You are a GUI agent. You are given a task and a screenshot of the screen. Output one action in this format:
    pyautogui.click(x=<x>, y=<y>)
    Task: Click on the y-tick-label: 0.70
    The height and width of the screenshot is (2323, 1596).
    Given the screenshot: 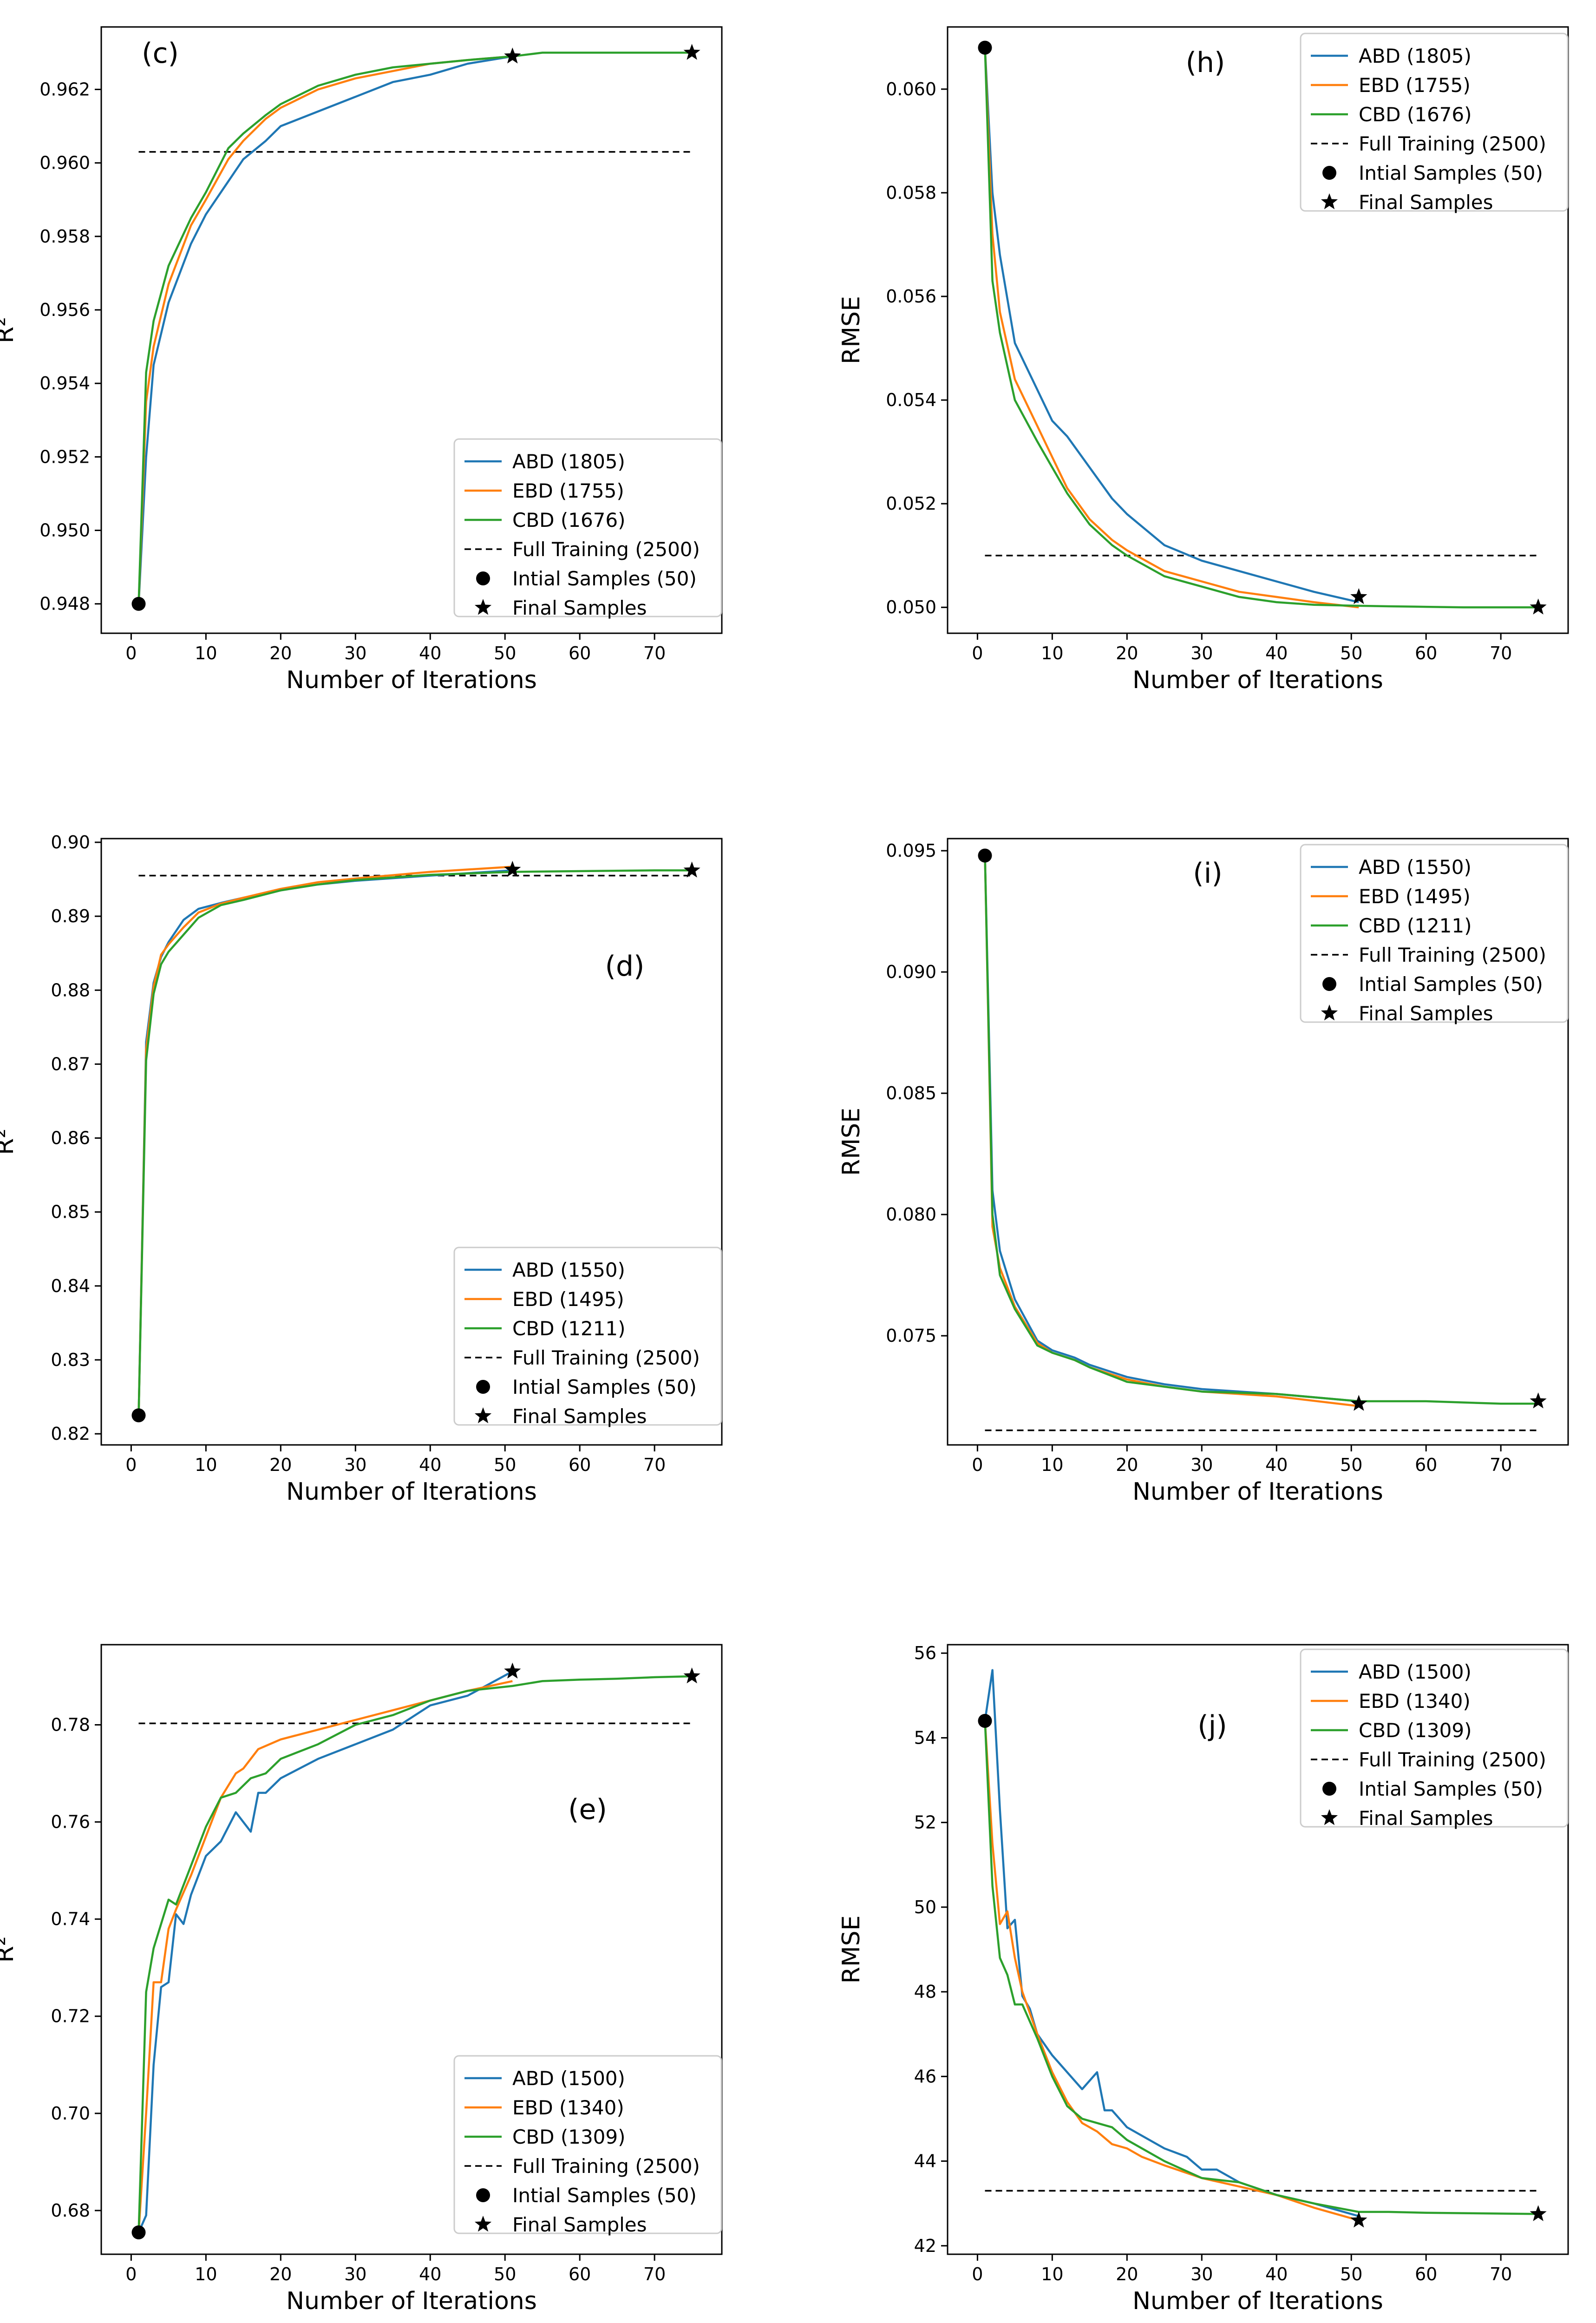 What is the action you would take?
    pyautogui.click(x=70, y=2113)
    